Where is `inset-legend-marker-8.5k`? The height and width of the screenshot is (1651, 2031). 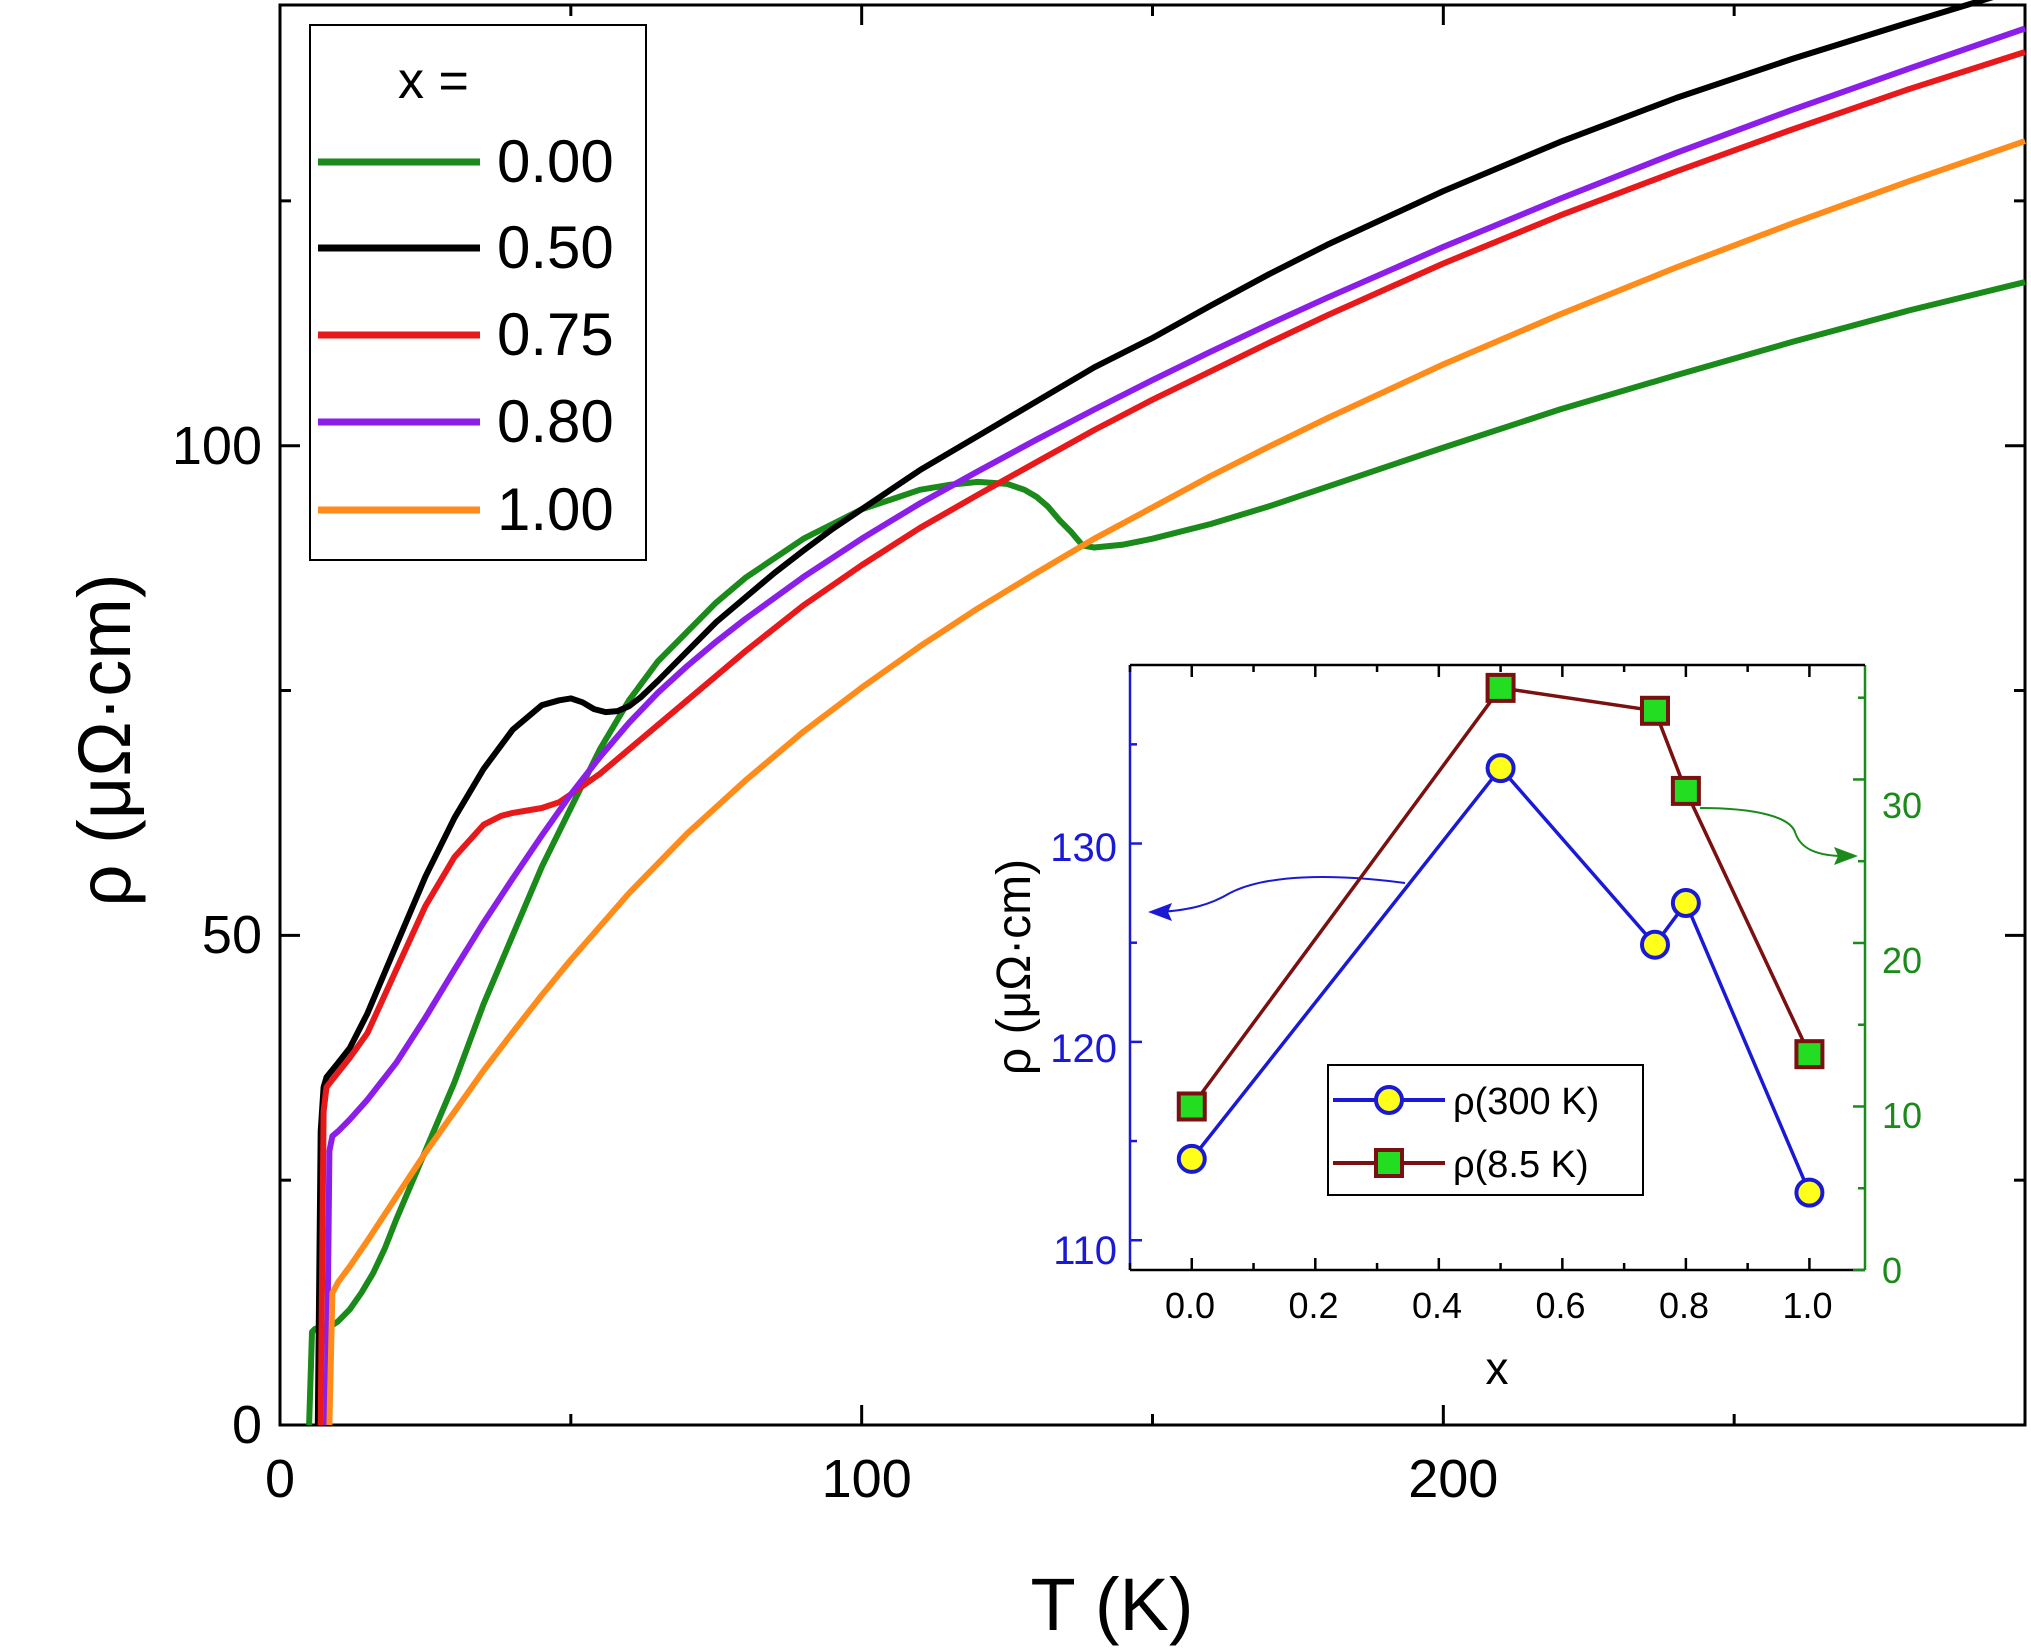
inset-legend-marker-8.5k is located at coordinates (1389, 1163).